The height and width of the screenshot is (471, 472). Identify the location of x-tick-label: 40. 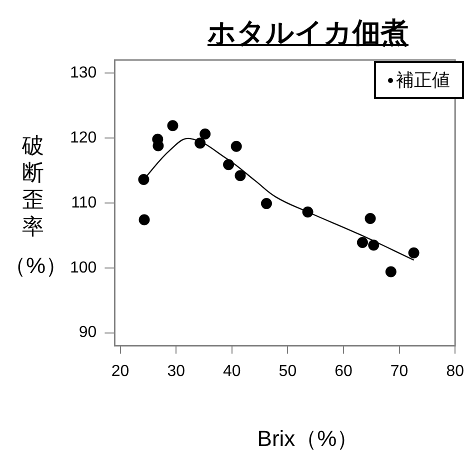
(231, 371).